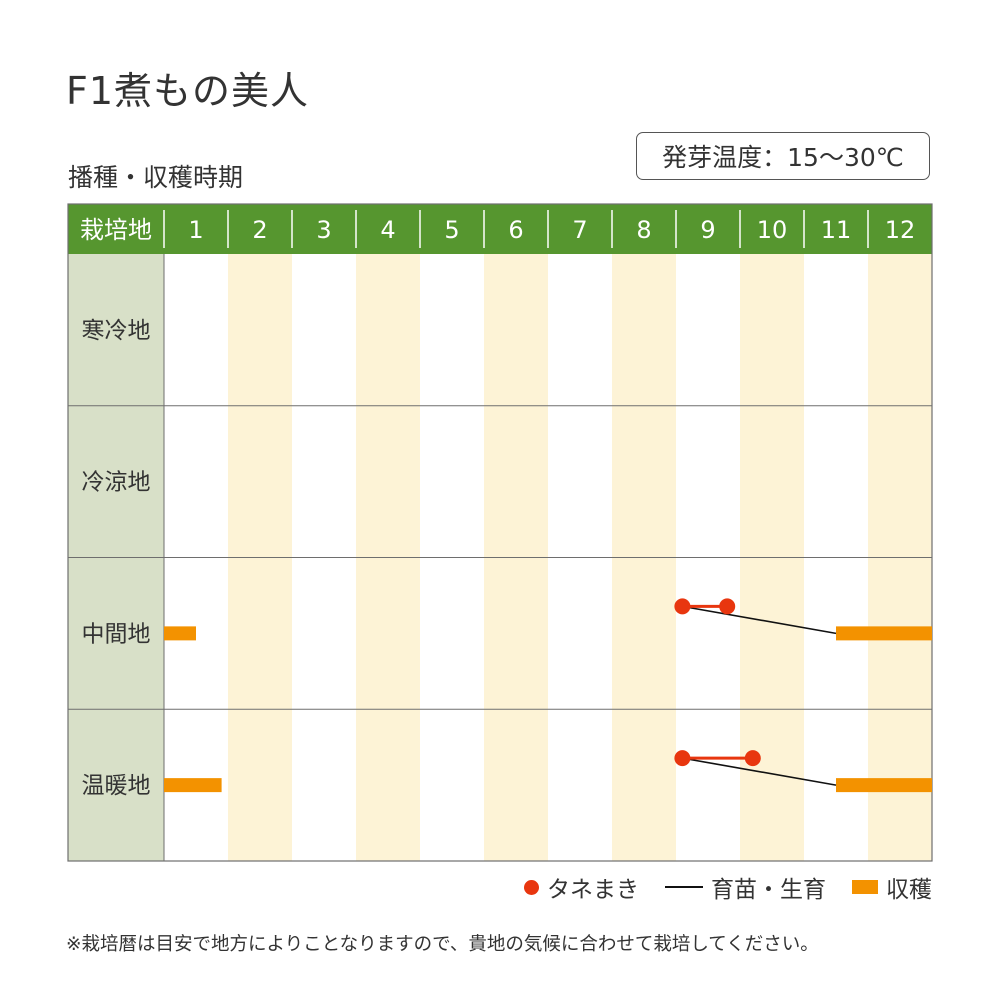 This screenshot has height=1000, width=1000. What do you see at coordinates (188, 91) in the screenshot?
I see `page-title: F1煮もの美人` at bounding box center [188, 91].